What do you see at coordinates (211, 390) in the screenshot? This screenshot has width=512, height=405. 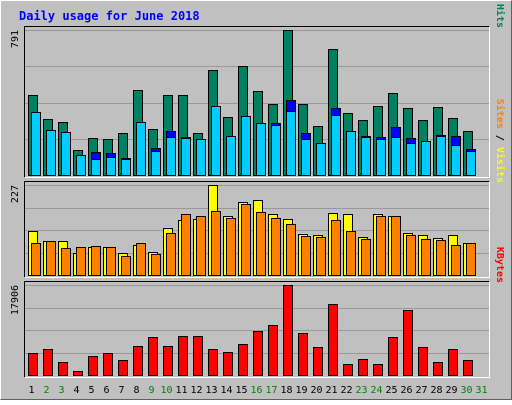 I see `x-tick-label-day-13: 13` at bounding box center [211, 390].